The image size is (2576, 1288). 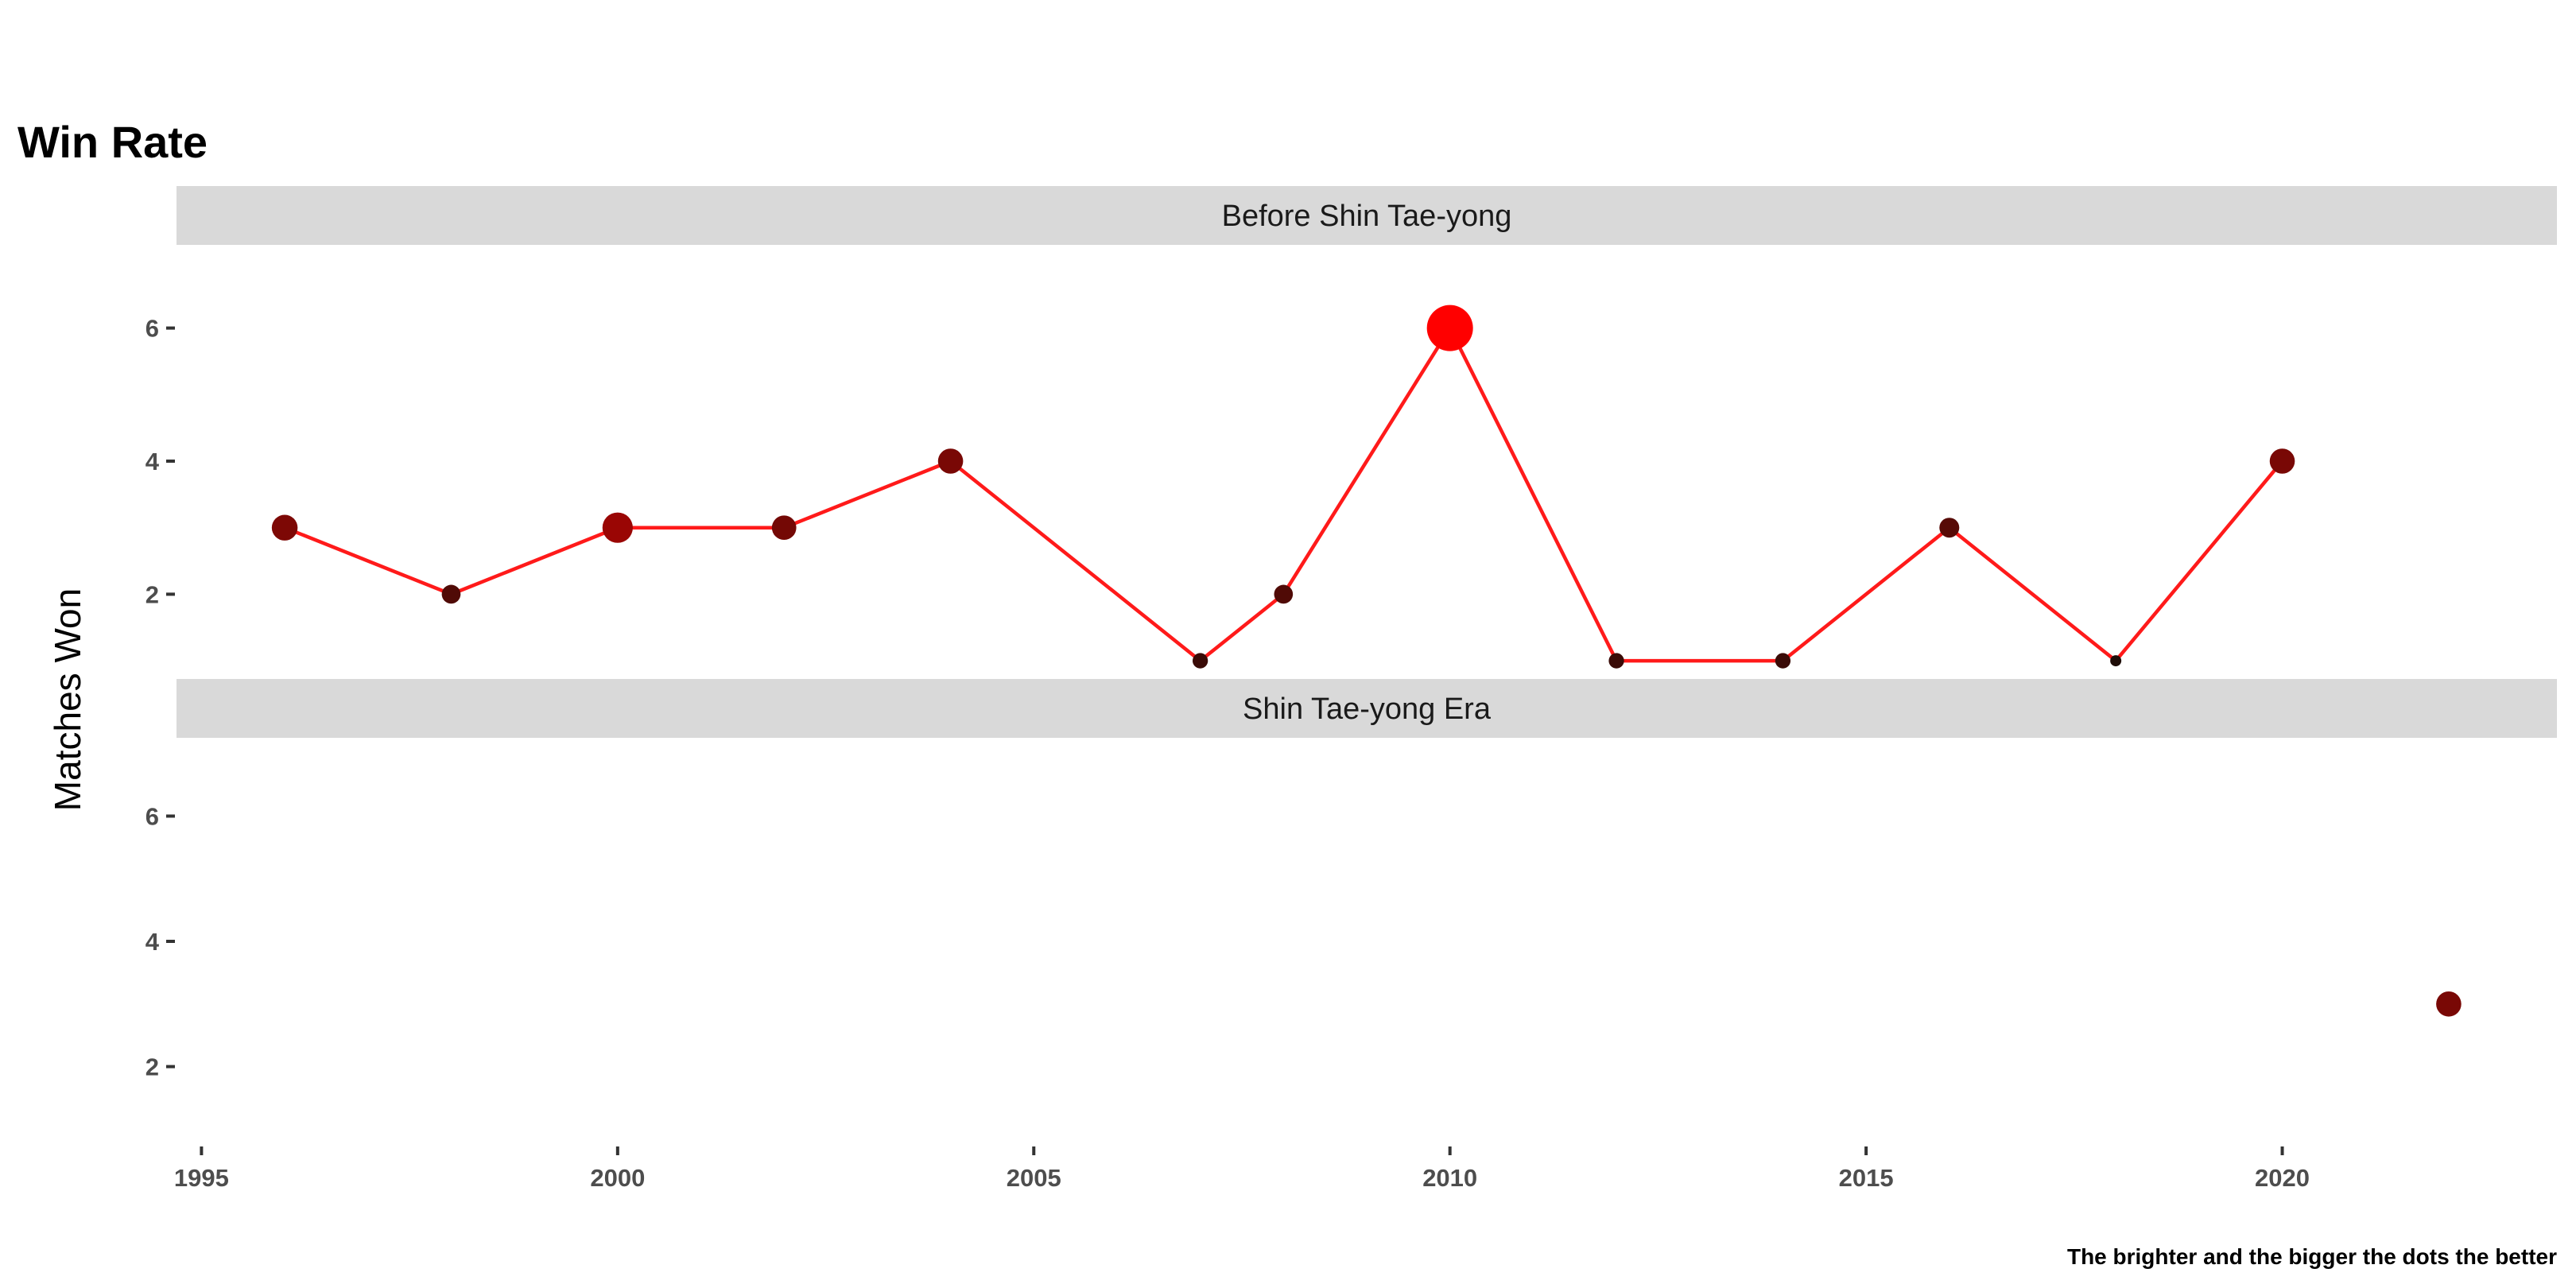 What do you see at coordinates (202, 1178) in the screenshot?
I see `x-tick-label: 1995` at bounding box center [202, 1178].